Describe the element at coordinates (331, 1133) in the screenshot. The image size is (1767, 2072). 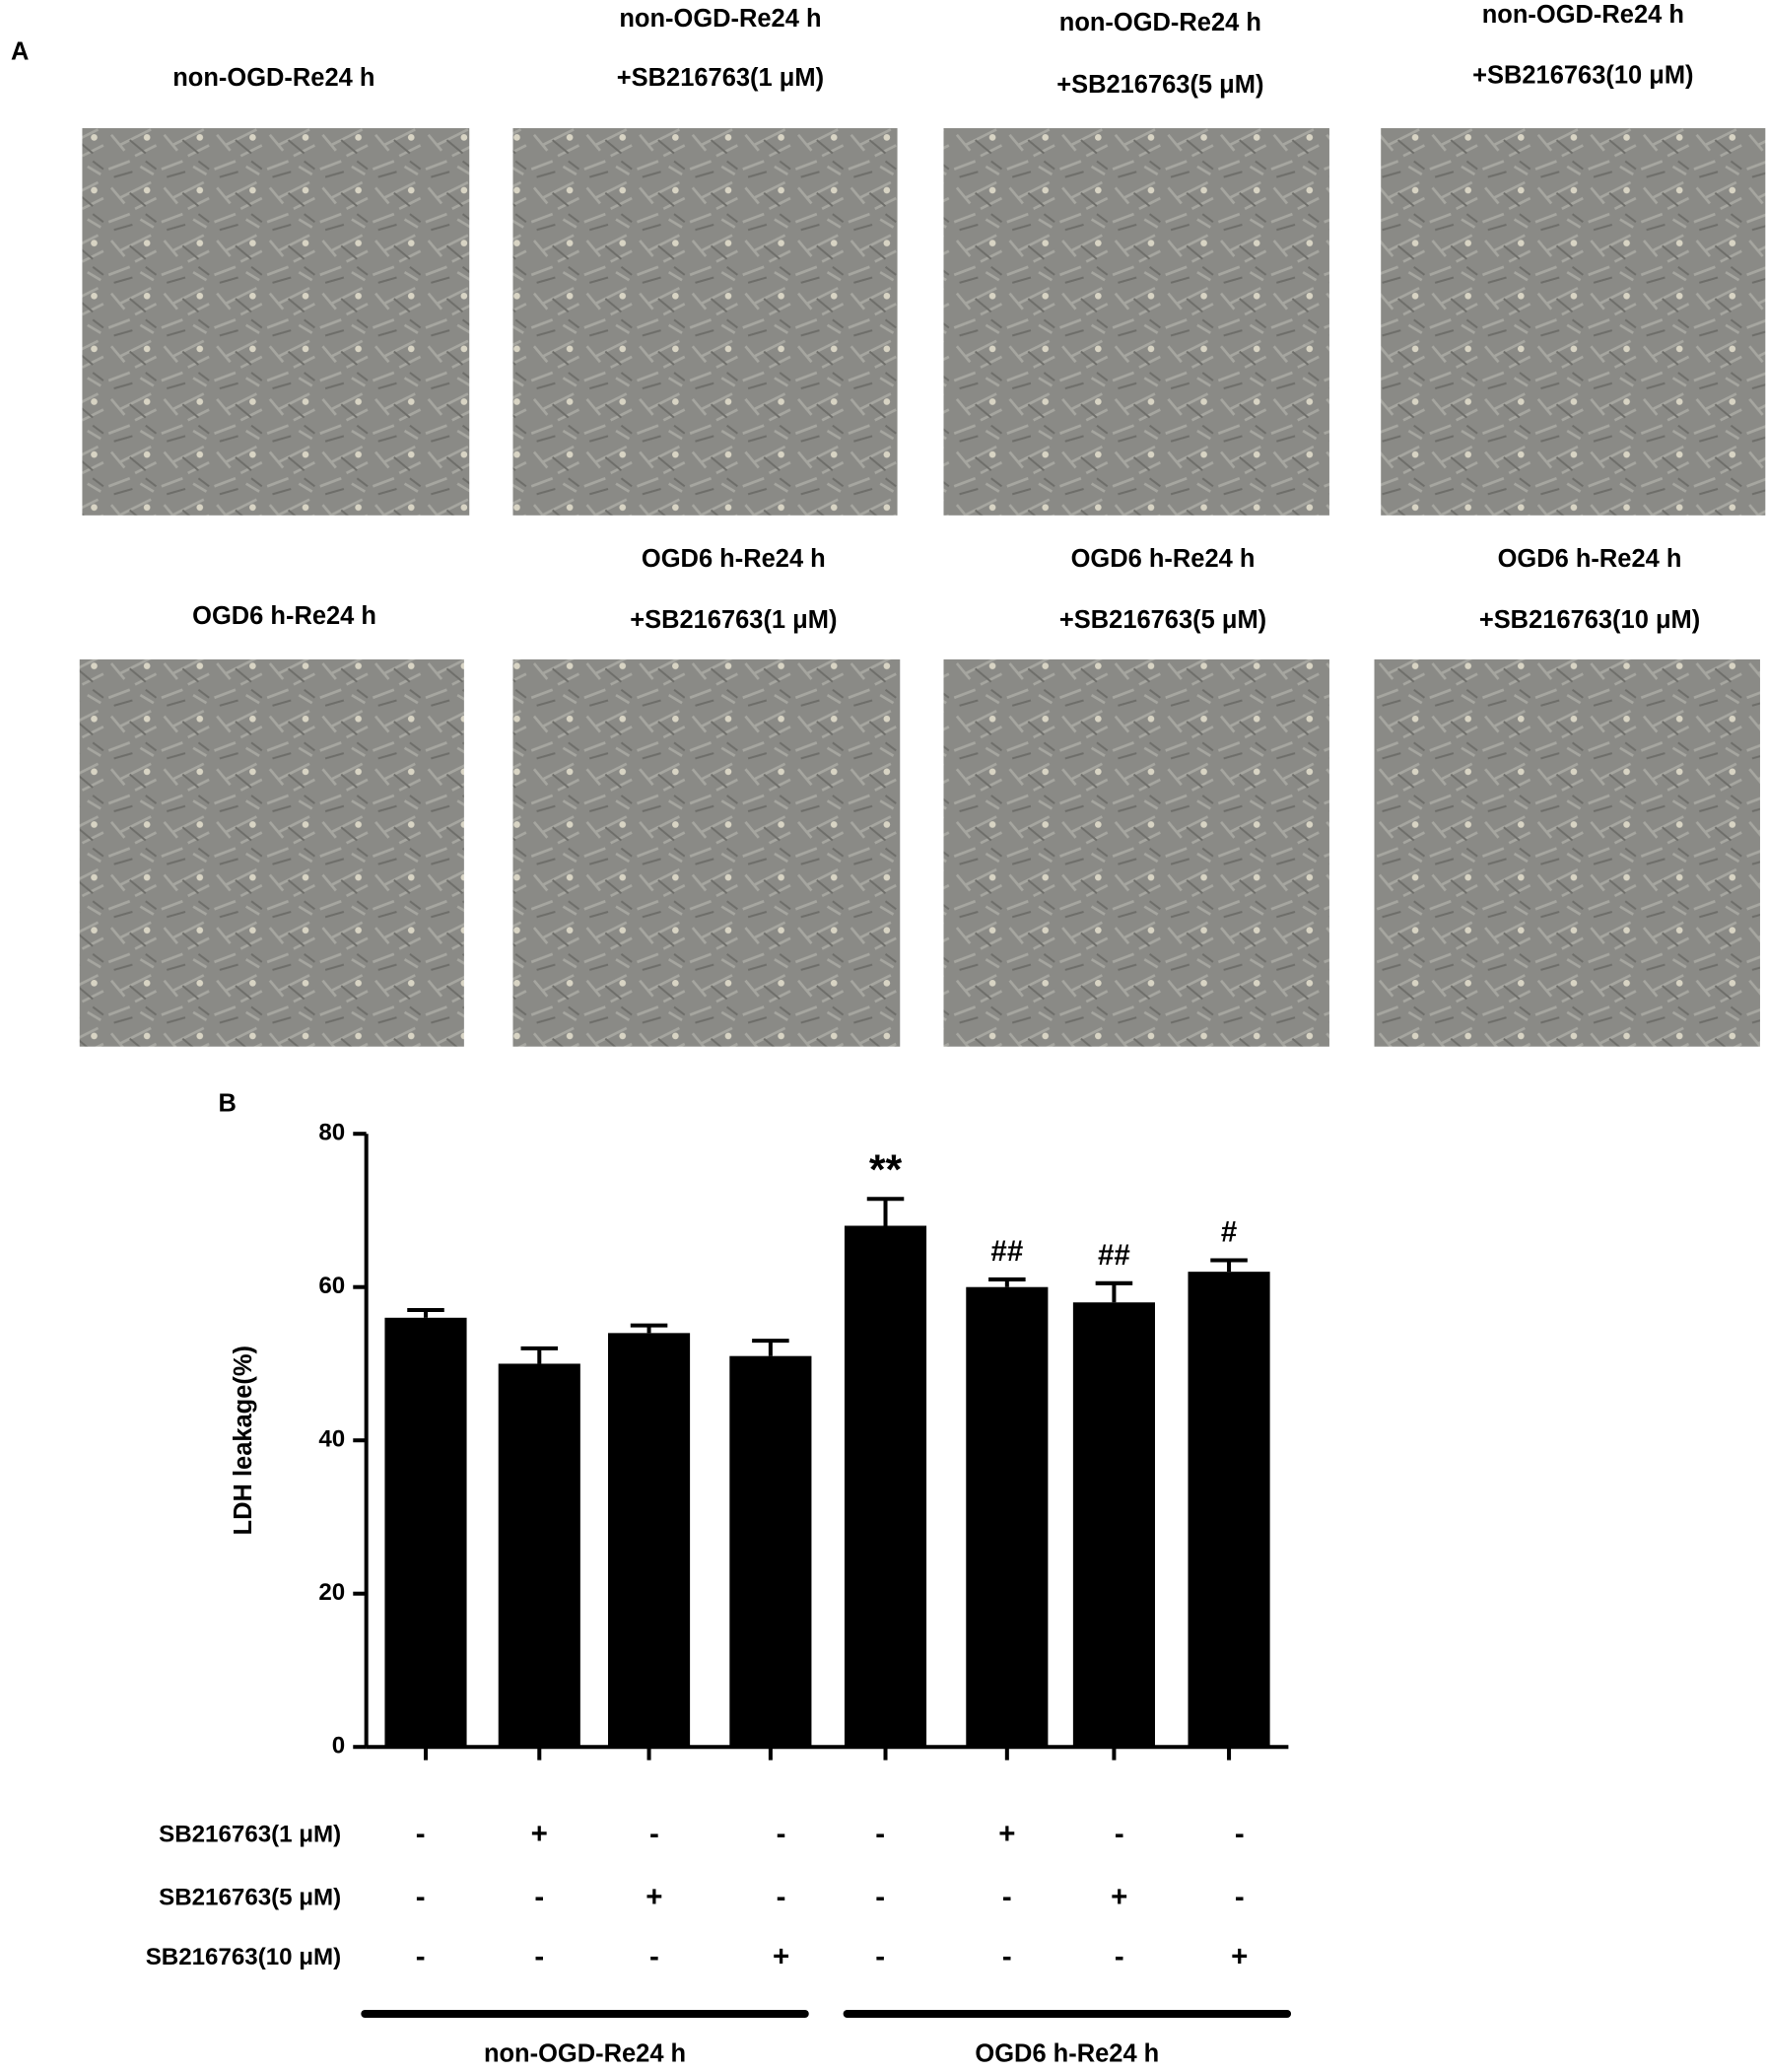
I see `y-tick-label: 80` at that location.